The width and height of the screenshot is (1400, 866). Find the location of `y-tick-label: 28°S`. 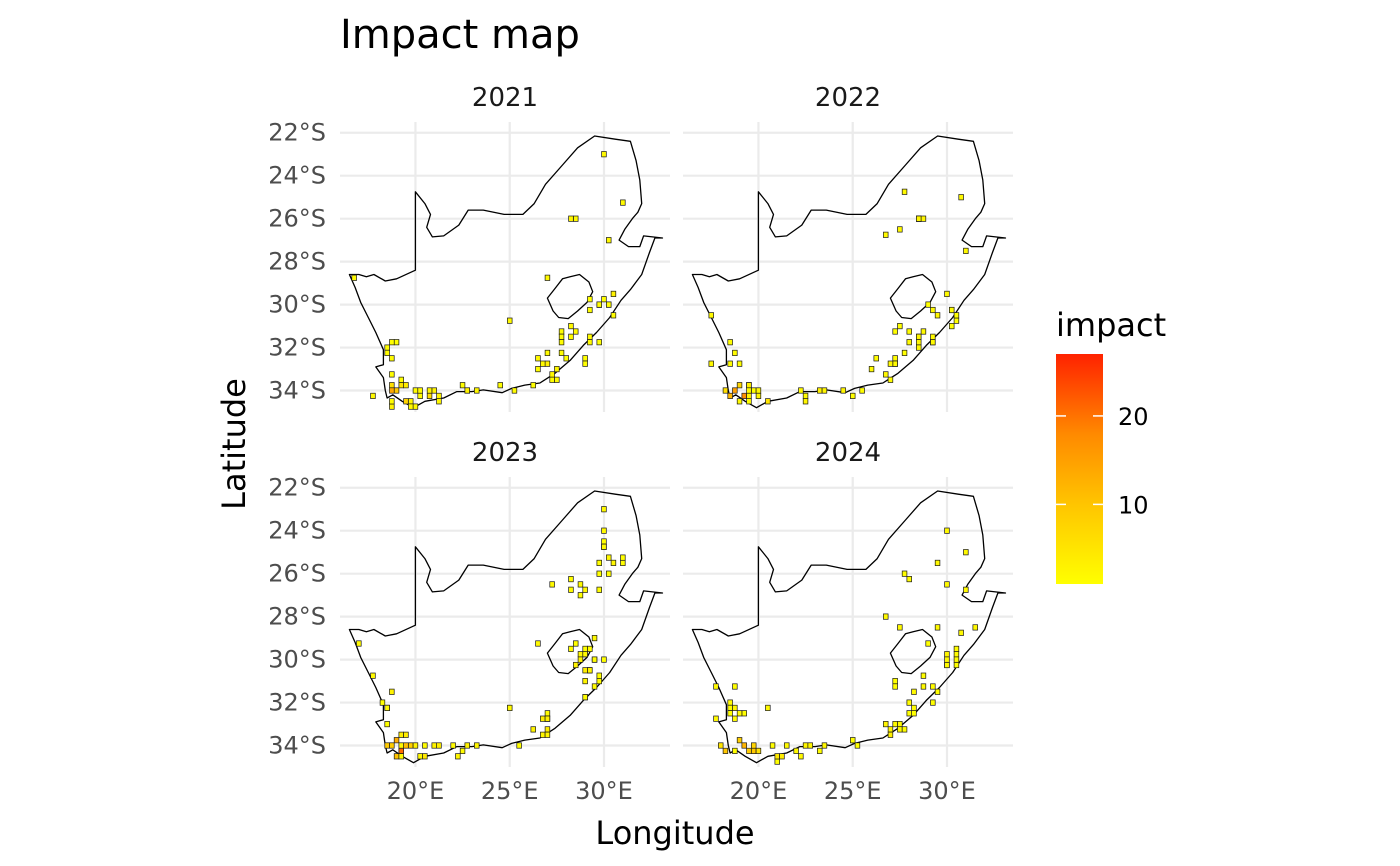

y-tick-label: 28°S is located at coordinates (297, 617).